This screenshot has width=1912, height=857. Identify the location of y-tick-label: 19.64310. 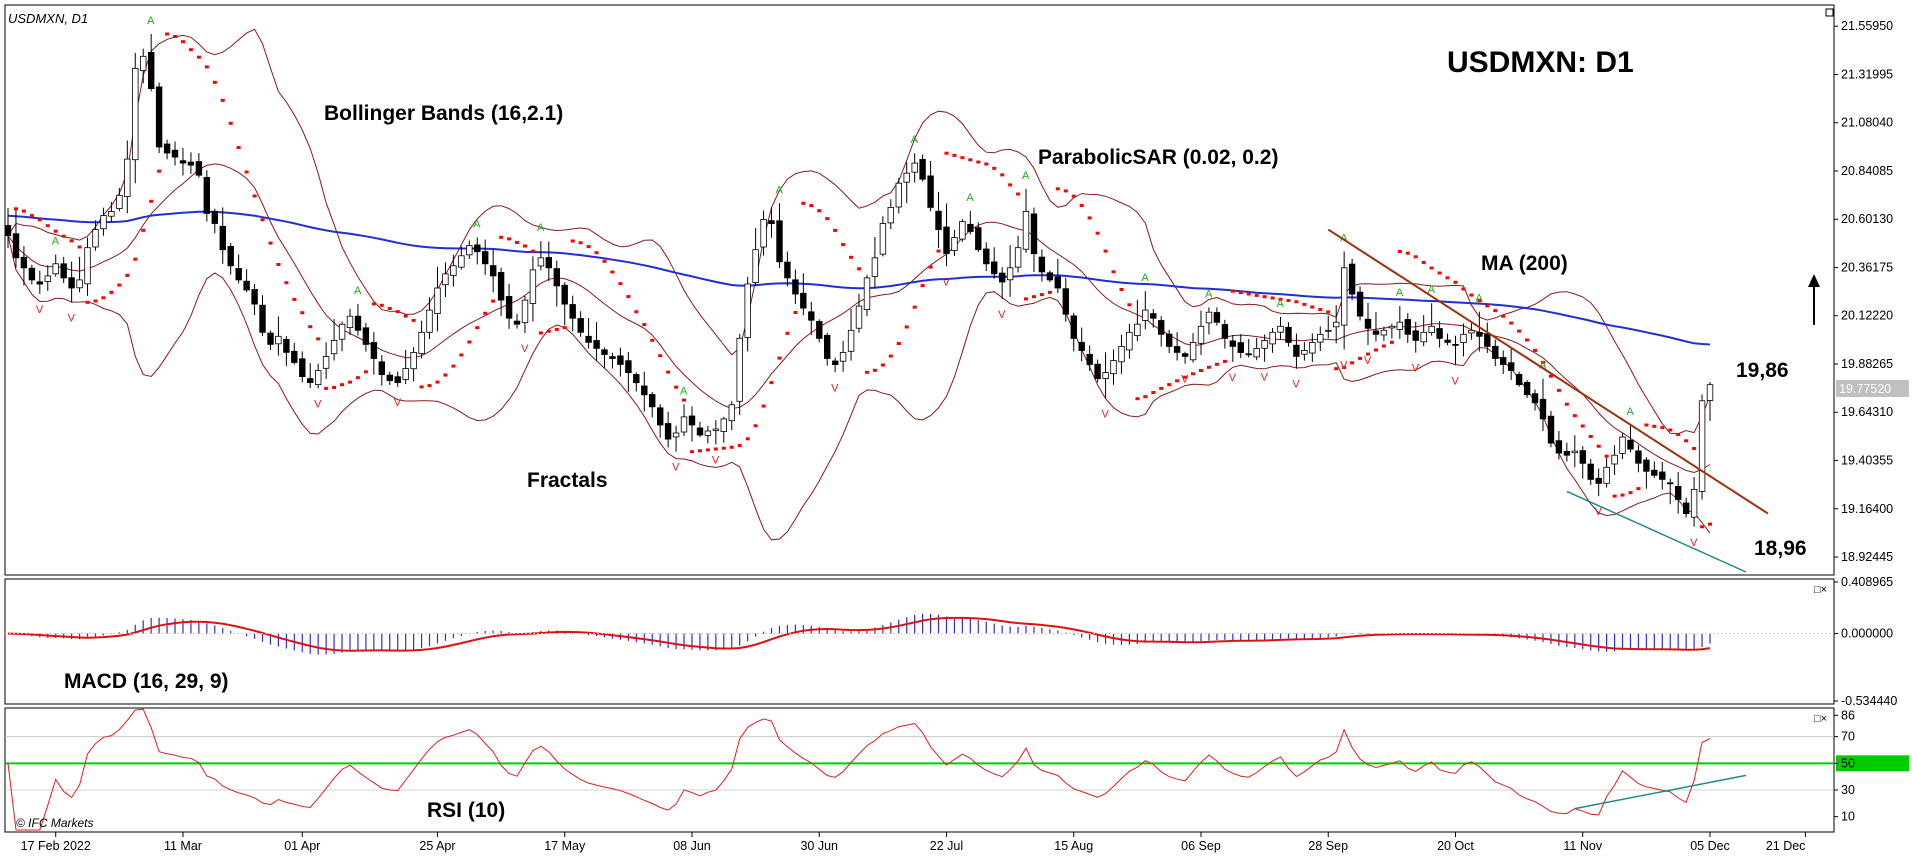
(1867, 412).